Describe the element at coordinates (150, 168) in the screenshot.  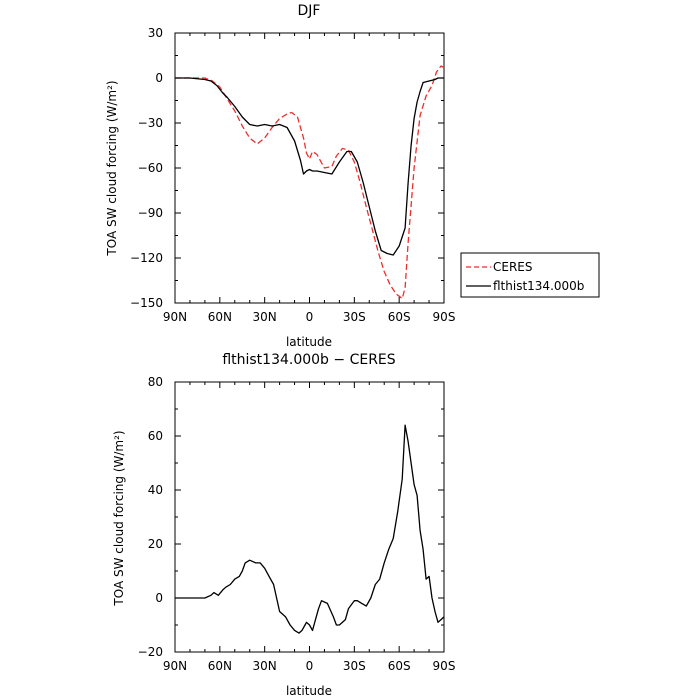
I see `y-tick-label: −60` at that location.